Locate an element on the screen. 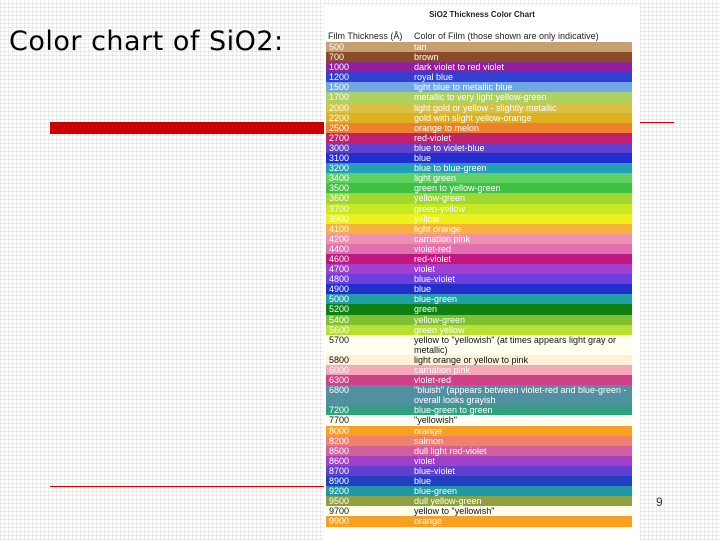 This screenshot has width=720, height=540. row-thickness: 3000 is located at coordinates (339, 147).